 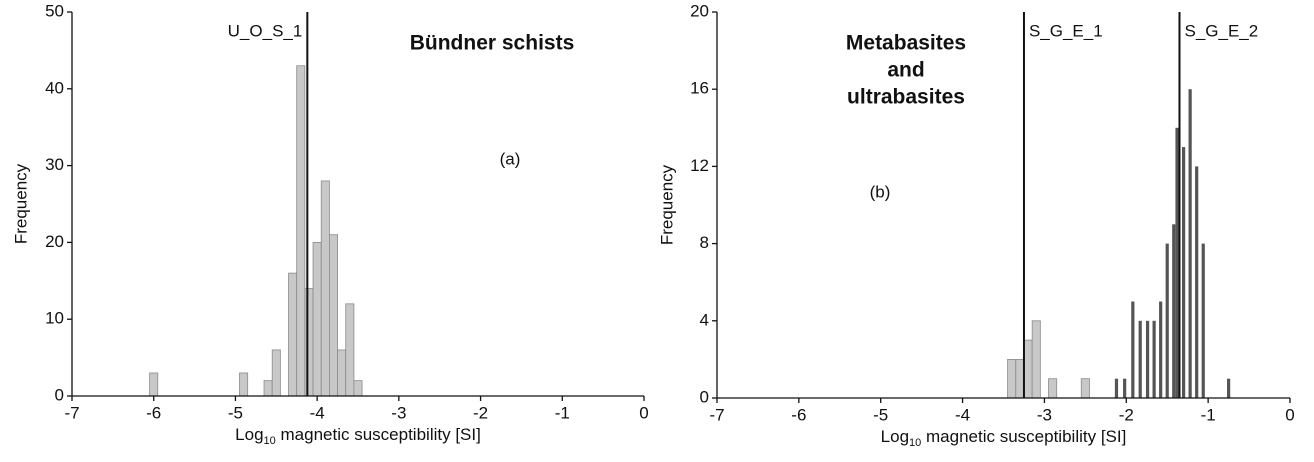 What do you see at coordinates (510, 158) in the screenshot?
I see `panel-label: (a)` at bounding box center [510, 158].